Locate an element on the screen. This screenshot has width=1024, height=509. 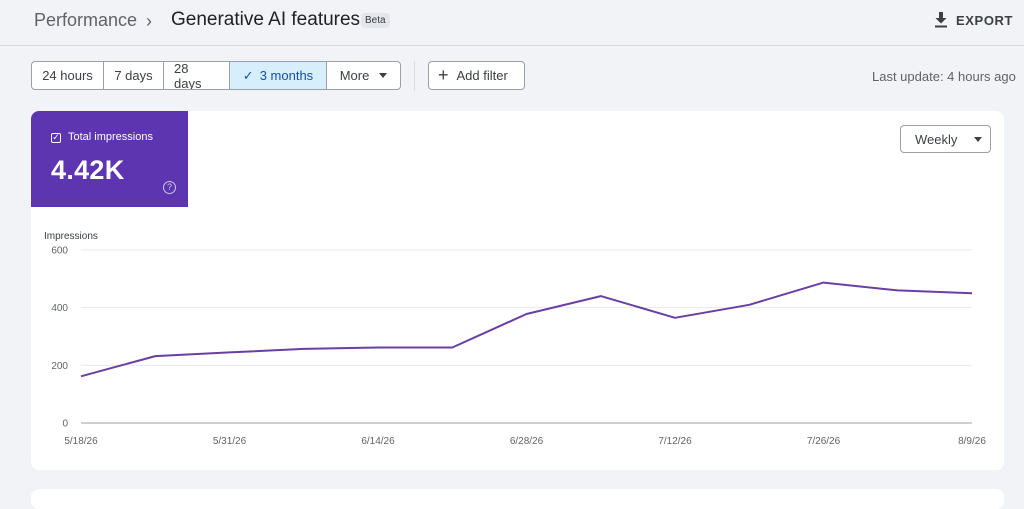
range-24-hours: 24 hours is located at coordinates (68, 75).